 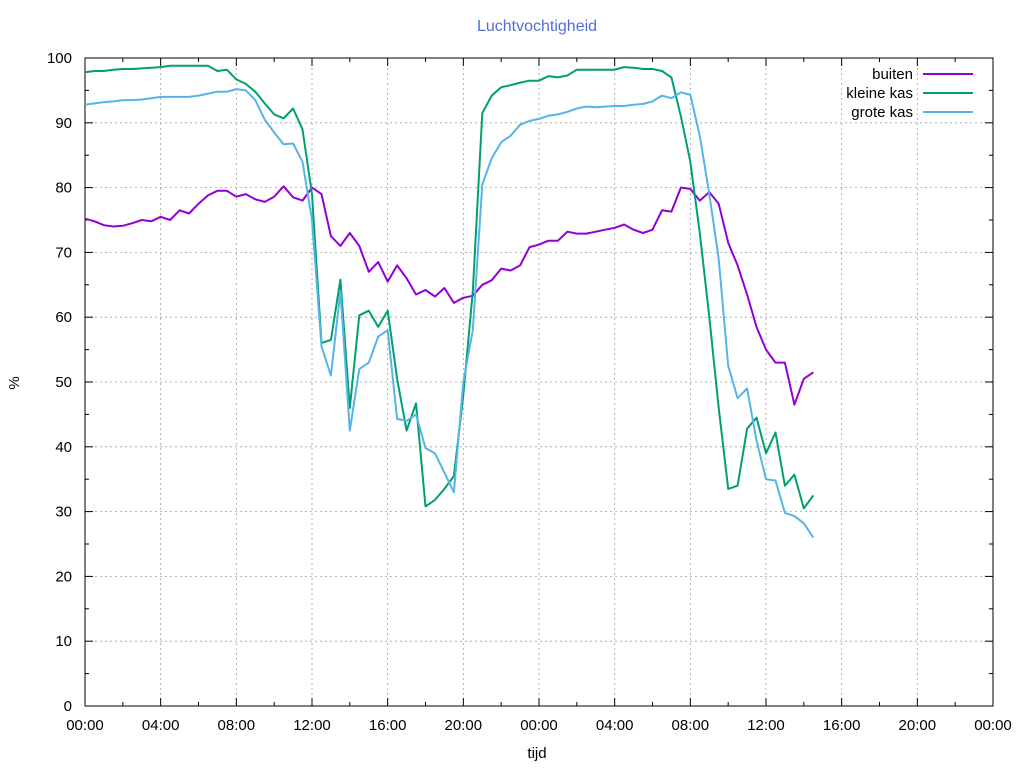 I want to click on y-tick-label: 50, so click(x=63, y=382).